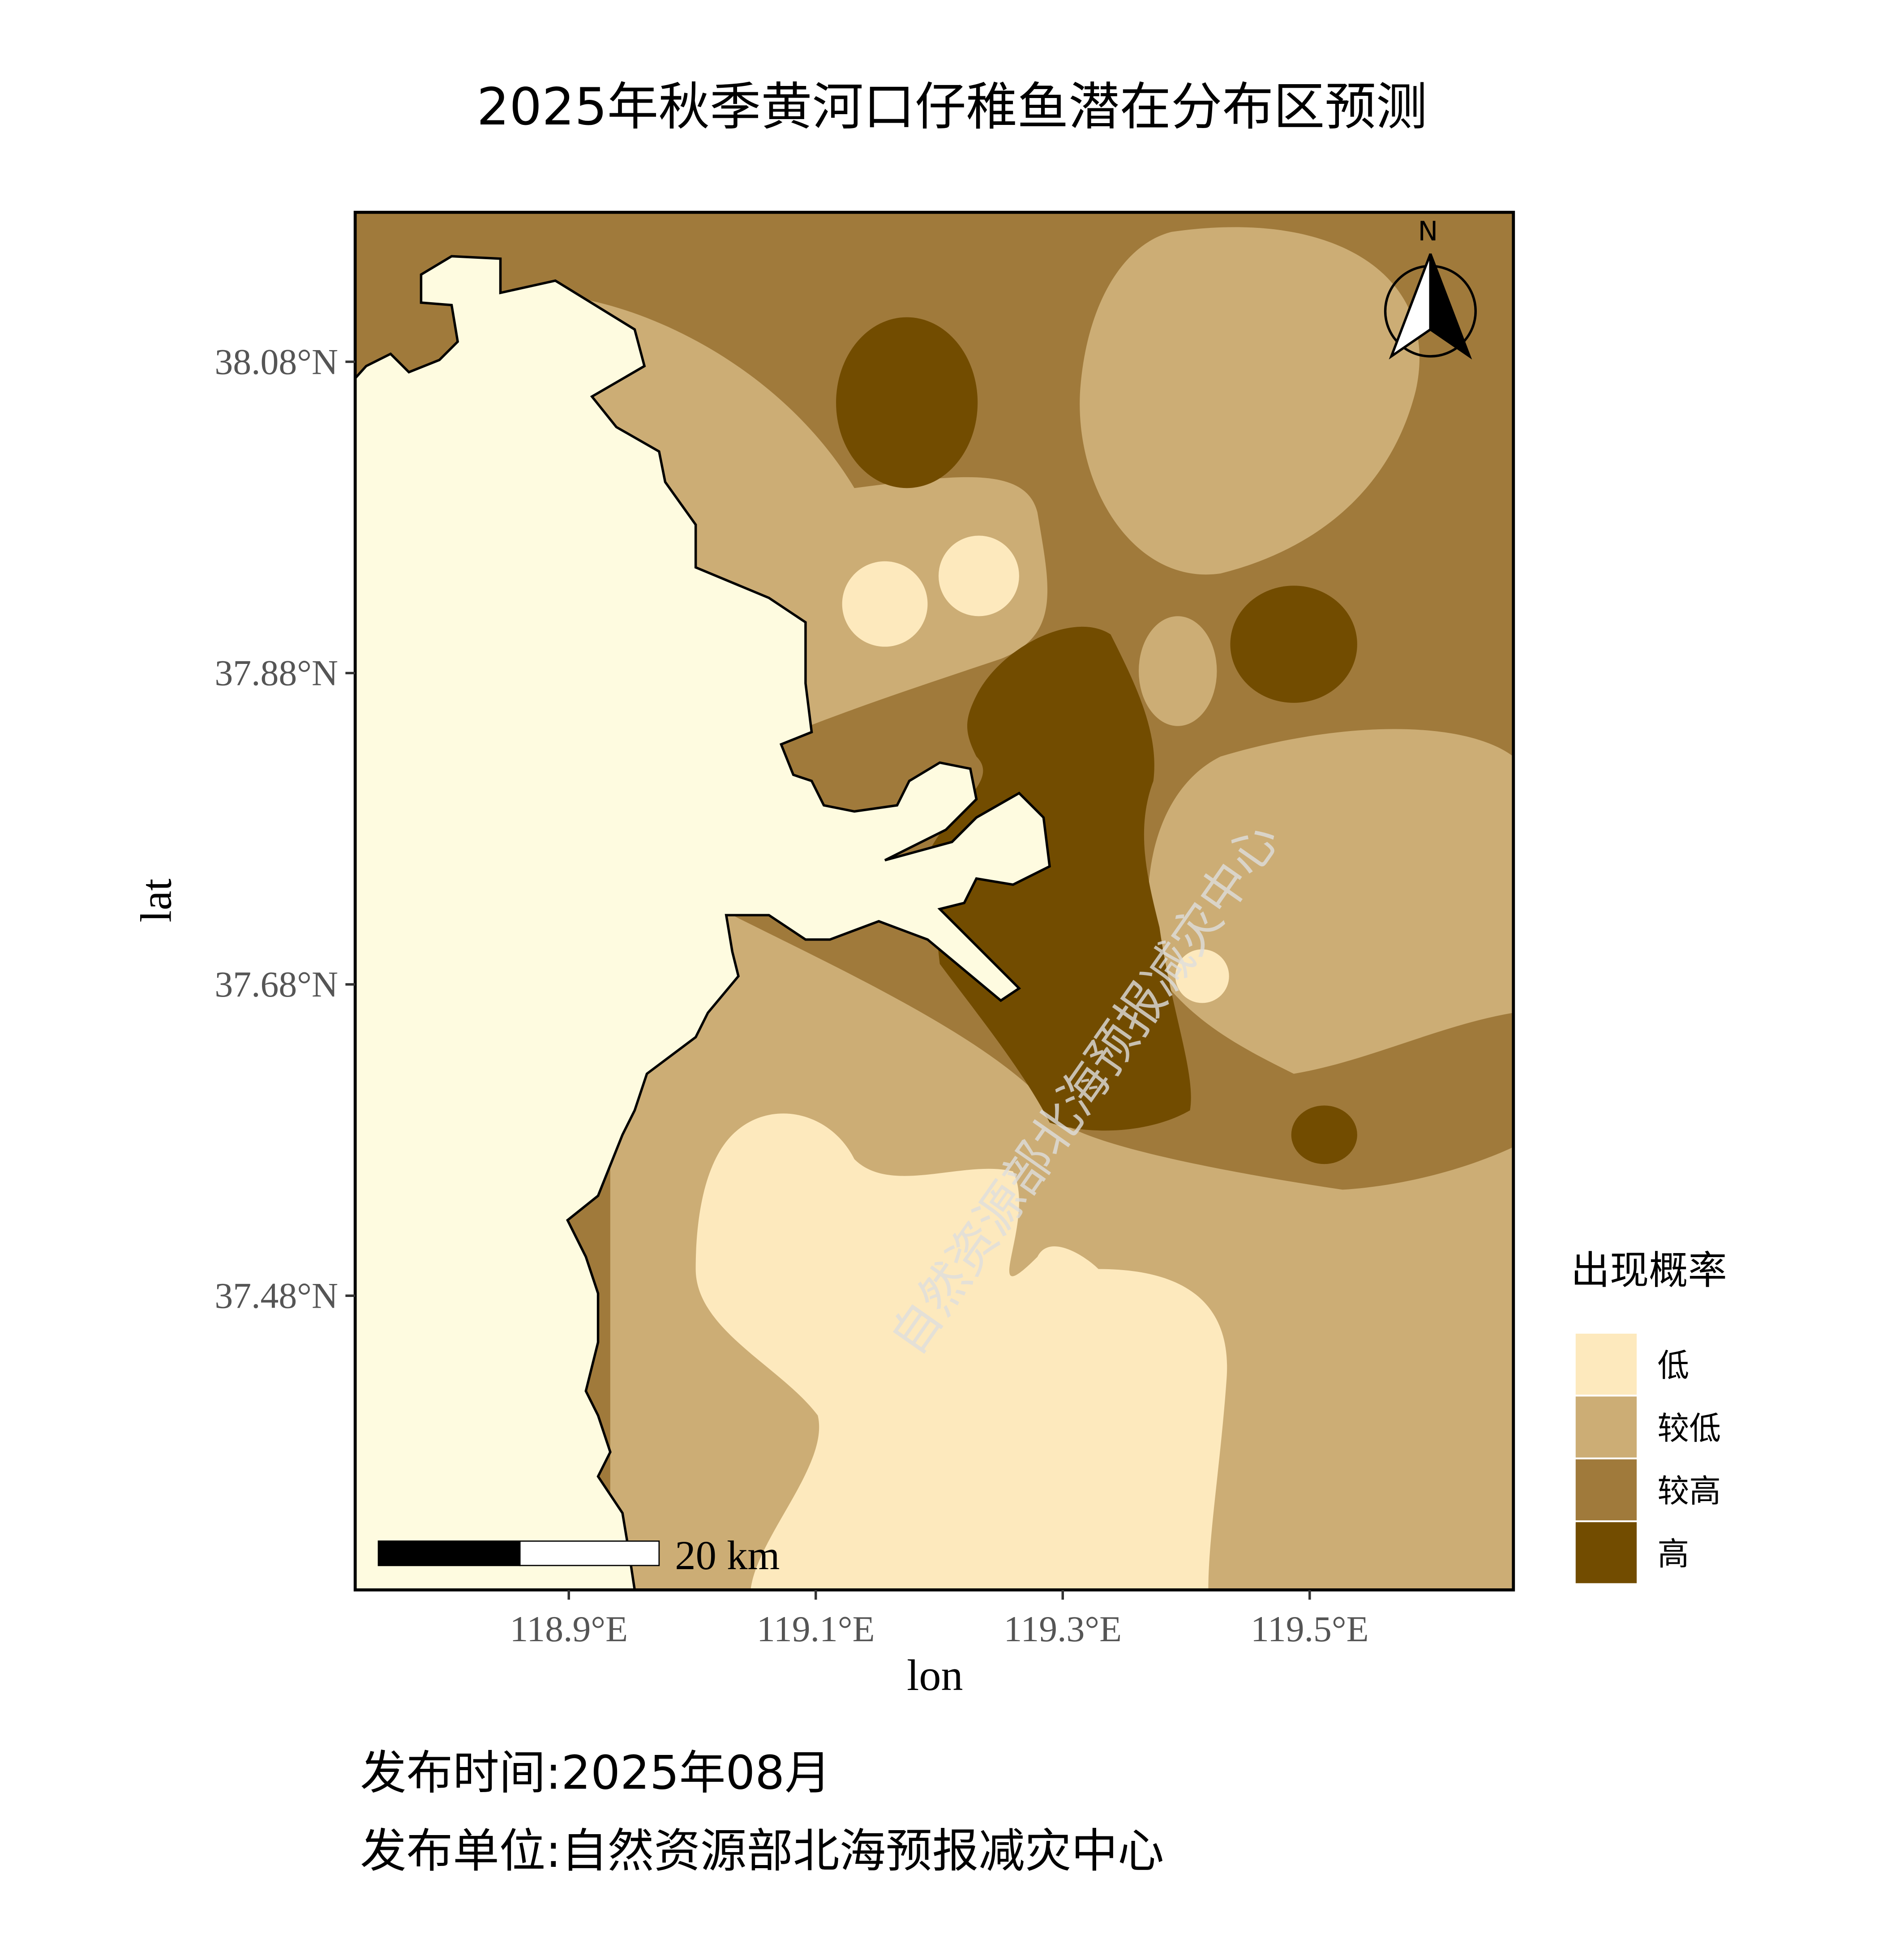 Image resolution: width=1904 pixels, height=1934 pixels. I want to click on x-tick-label: 118.9°E, so click(569, 1629).